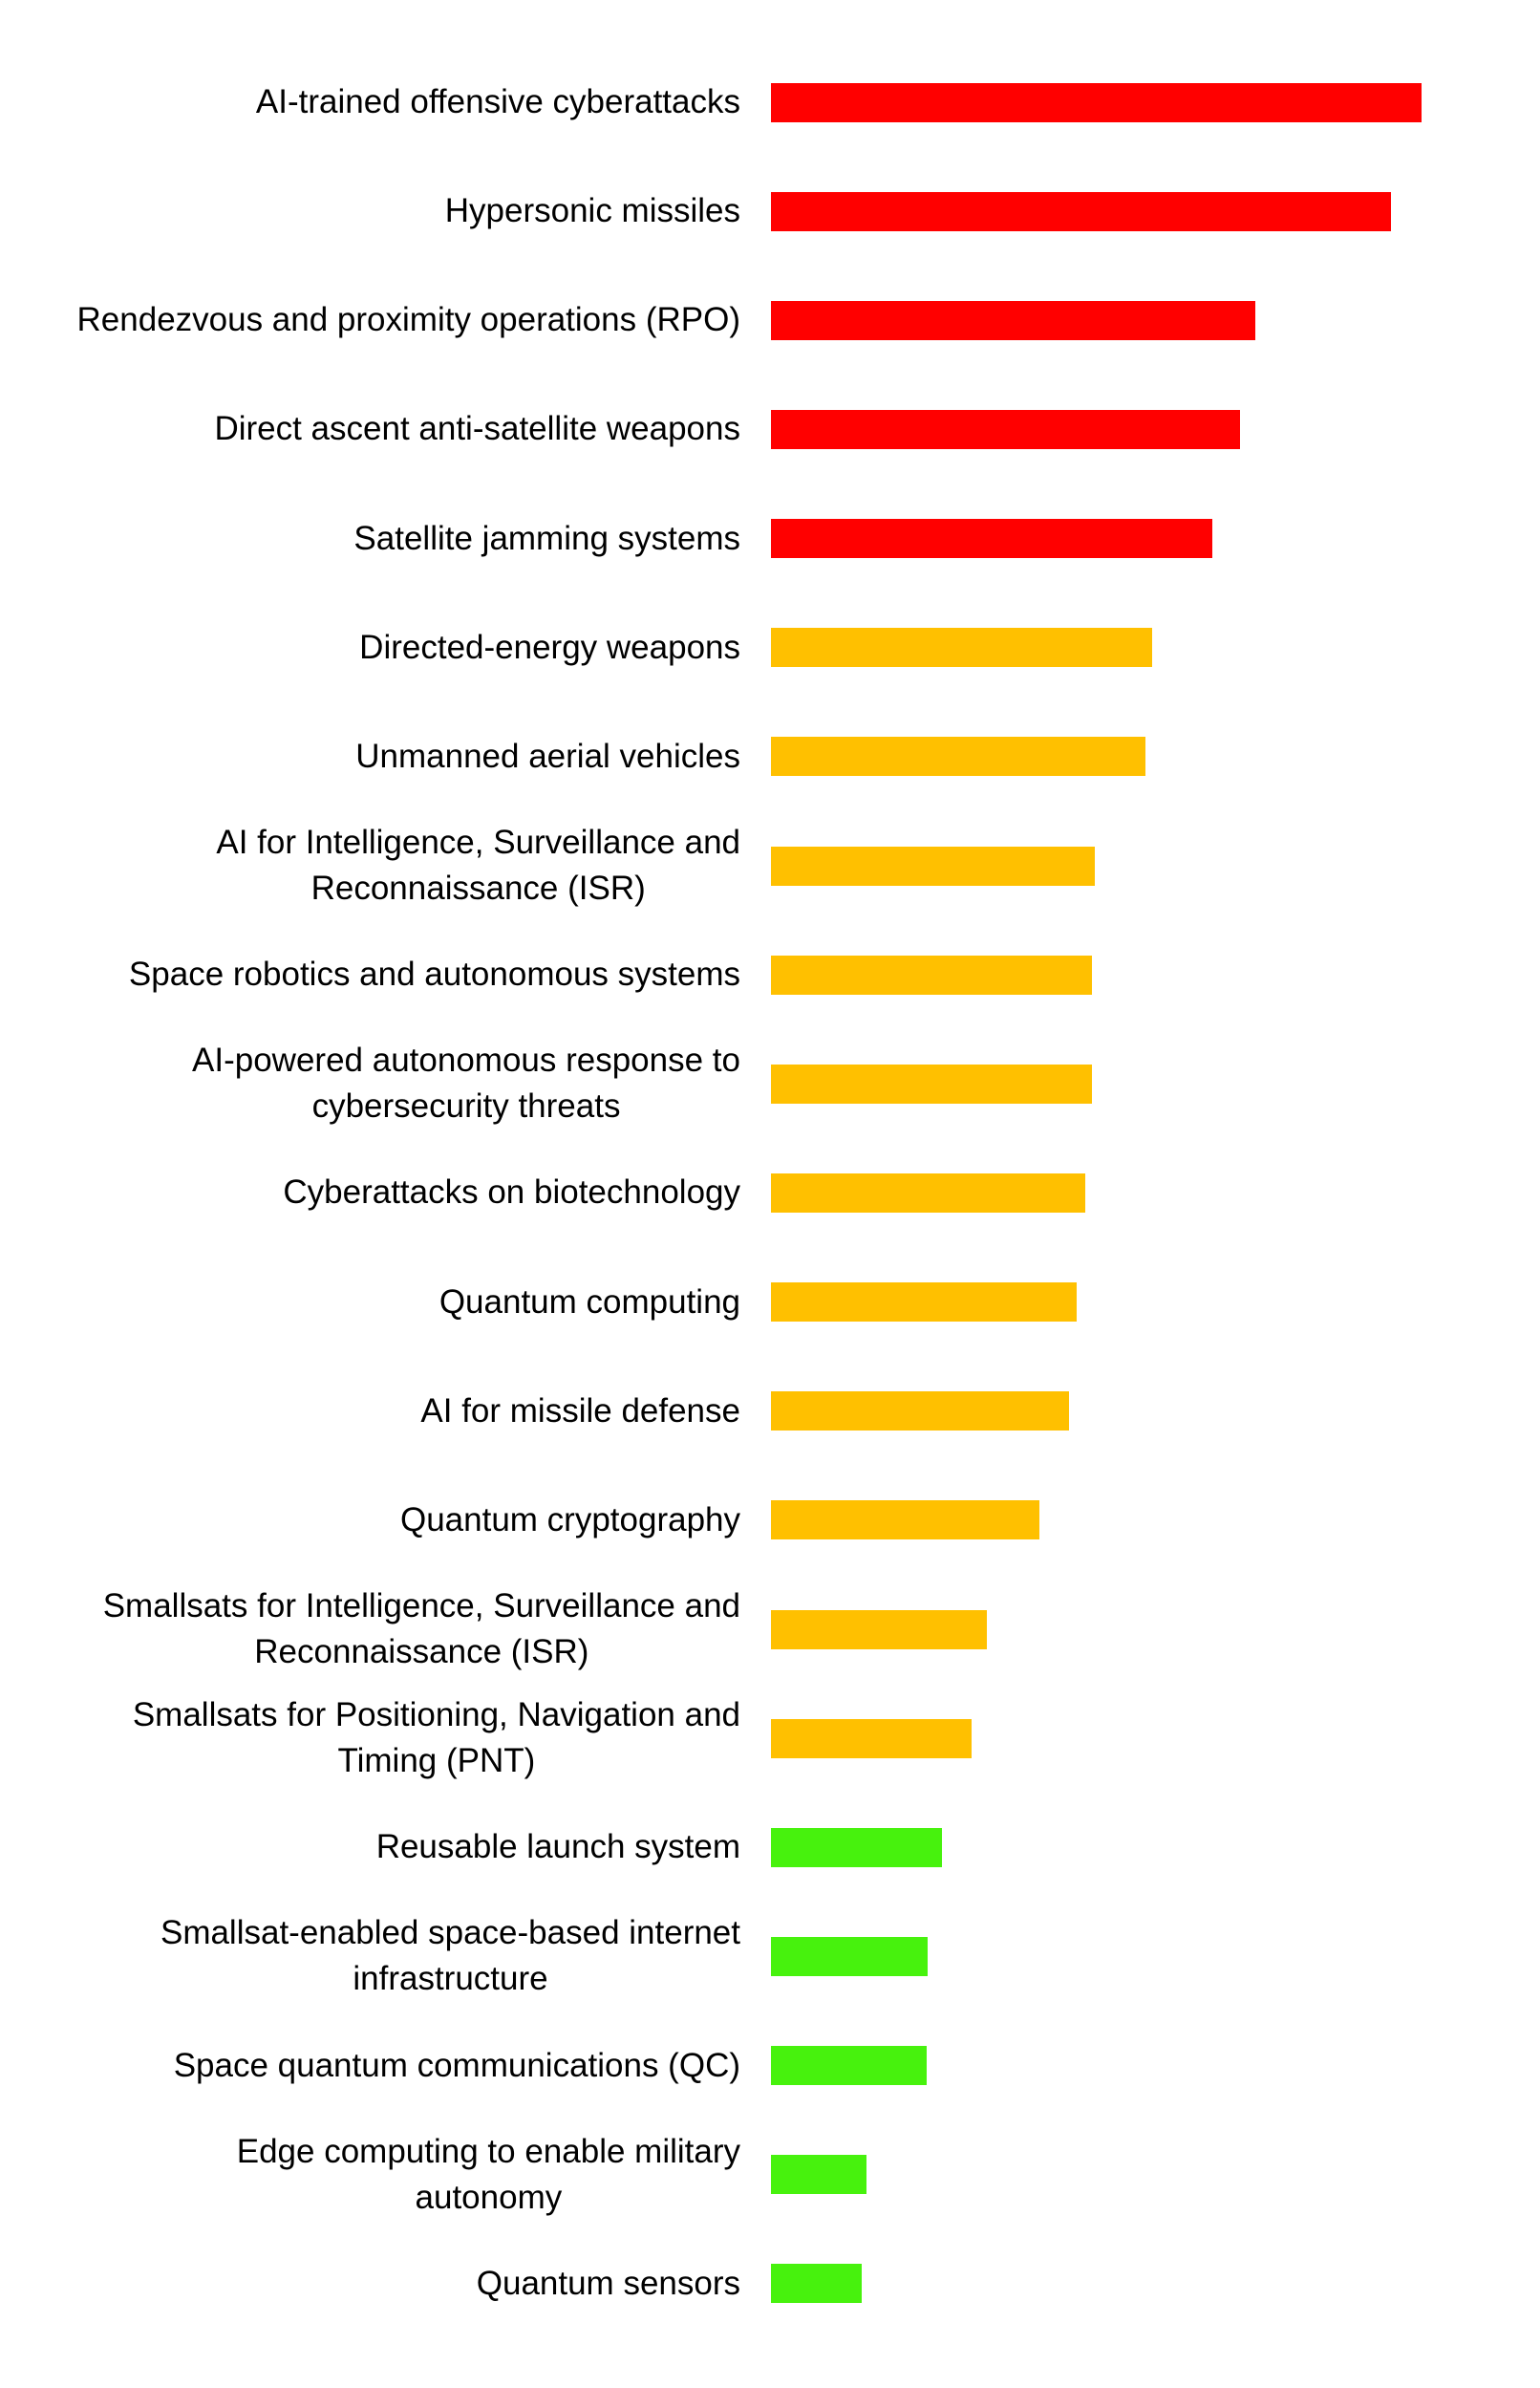  Describe the element at coordinates (498, 102) in the screenshot. I see `category-label: AI-trained offensive cyberattacks` at that location.